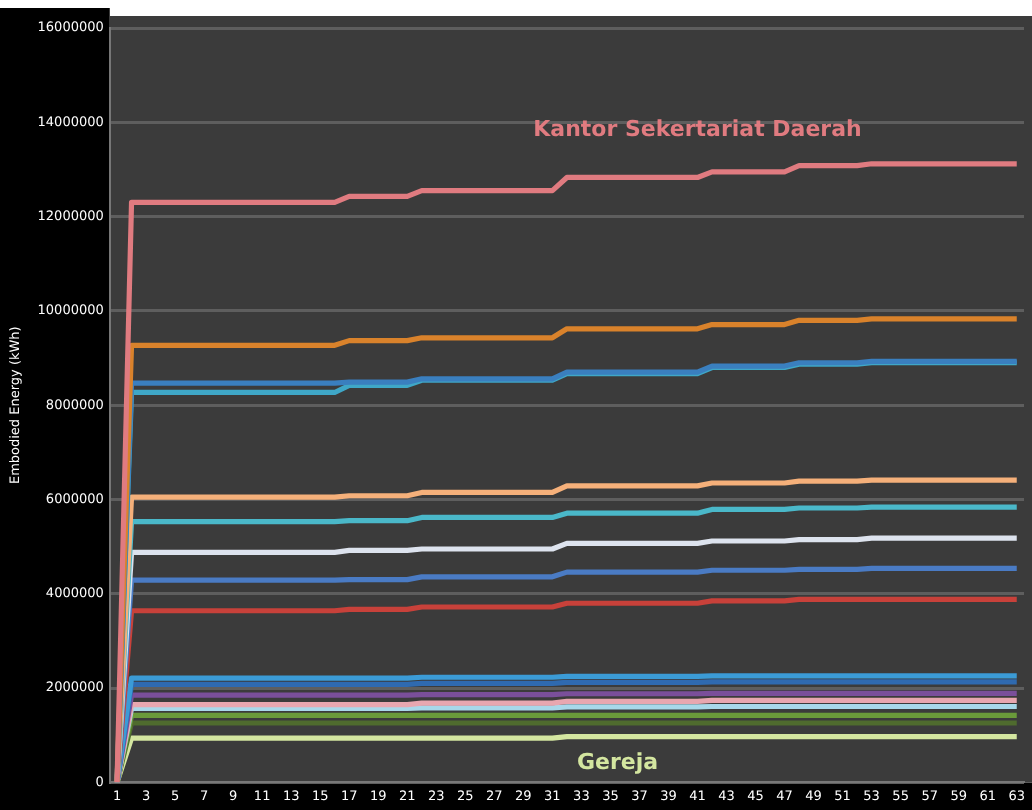 This screenshot has height=810, width=1032. What do you see at coordinates (617, 762) in the screenshot?
I see `series-label: Gereja` at bounding box center [617, 762].